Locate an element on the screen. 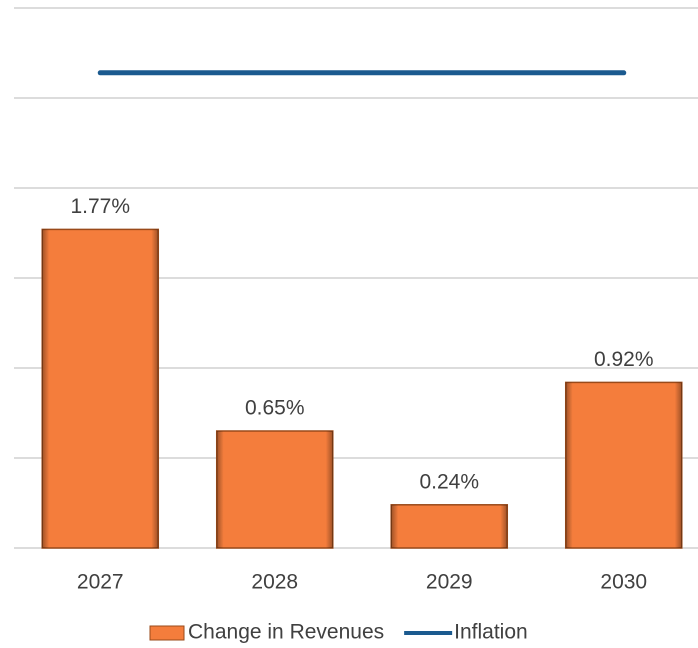 The image size is (698, 648). data-label: 0.65% is located at coordinates (275, 408).